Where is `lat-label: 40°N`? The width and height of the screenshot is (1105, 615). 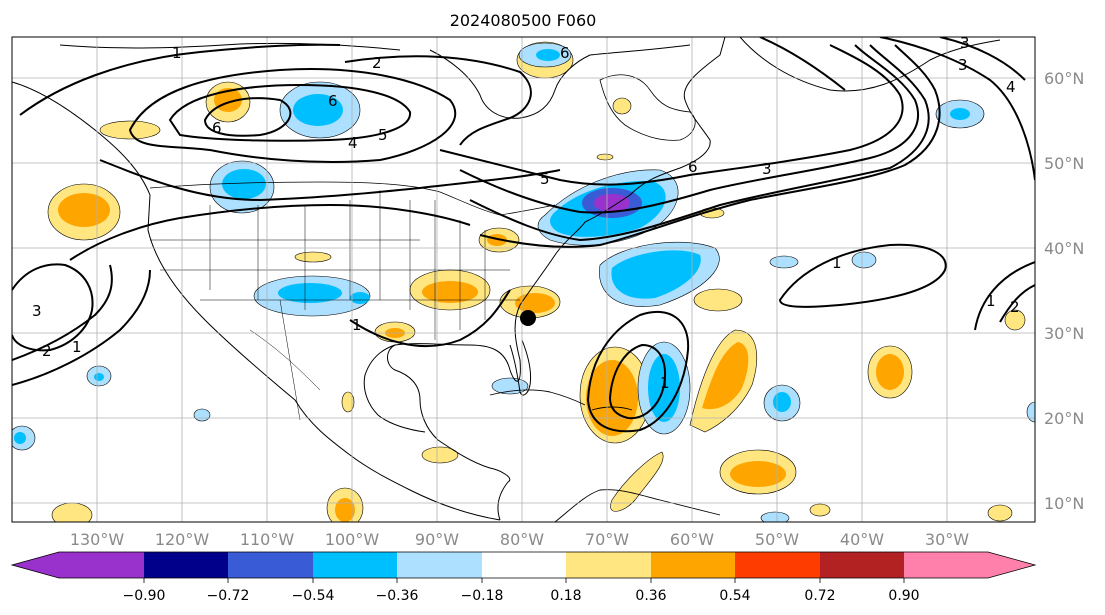
lat-label: 40°N is located at coordinates (1064, 248).